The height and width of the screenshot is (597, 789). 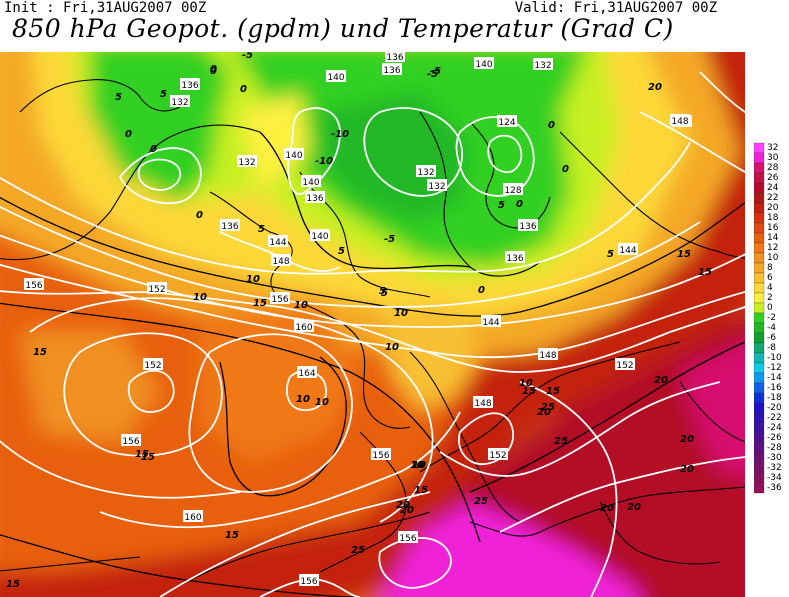 What do you see at coordinates (774, 448) in the screenshot?
I see `legend-label: -28` at bounding box center [774, 448].